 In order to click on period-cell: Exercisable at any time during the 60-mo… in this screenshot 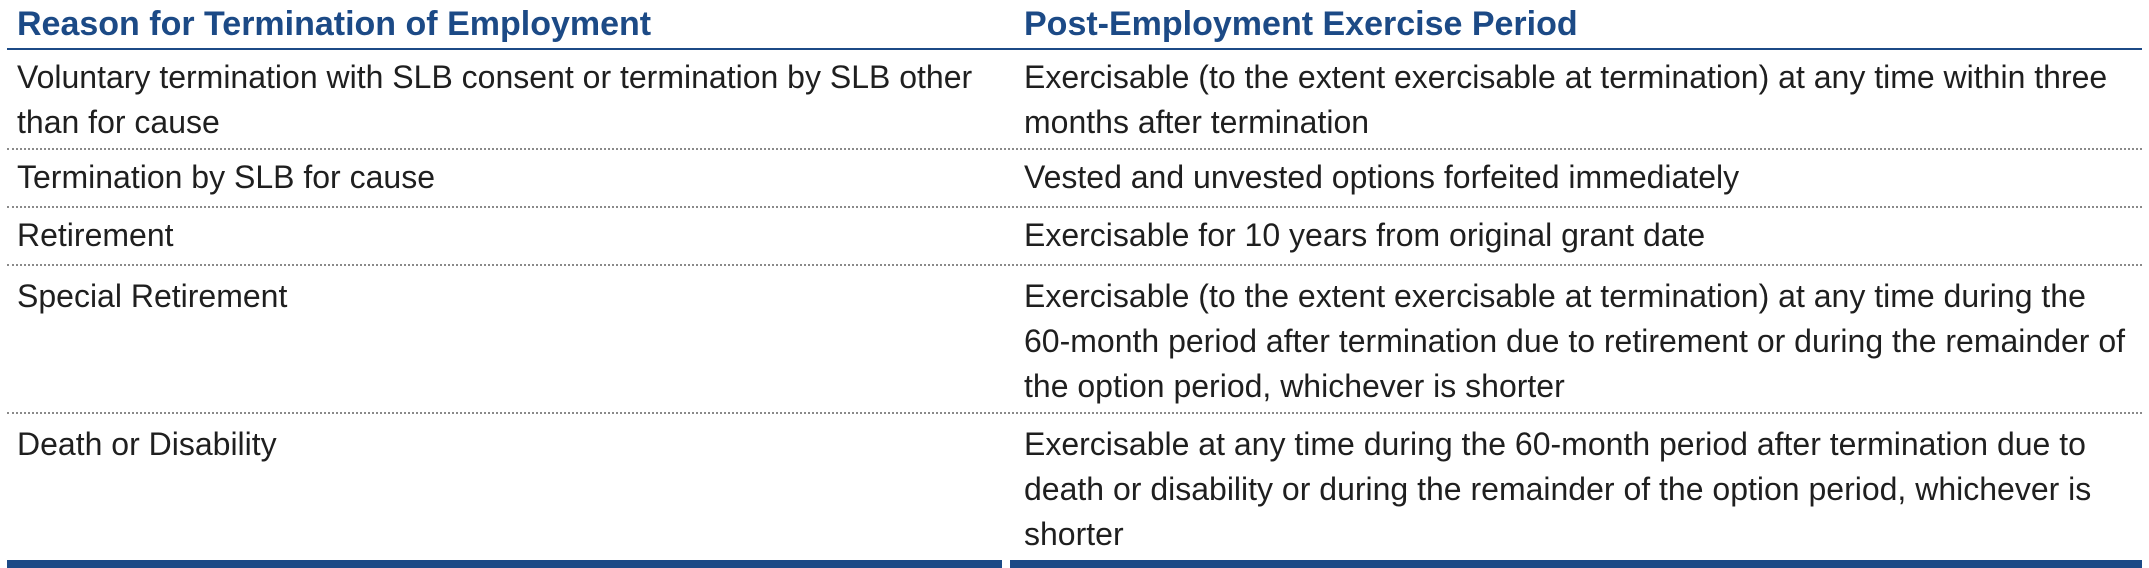, I will do `click(1558, 489)`.